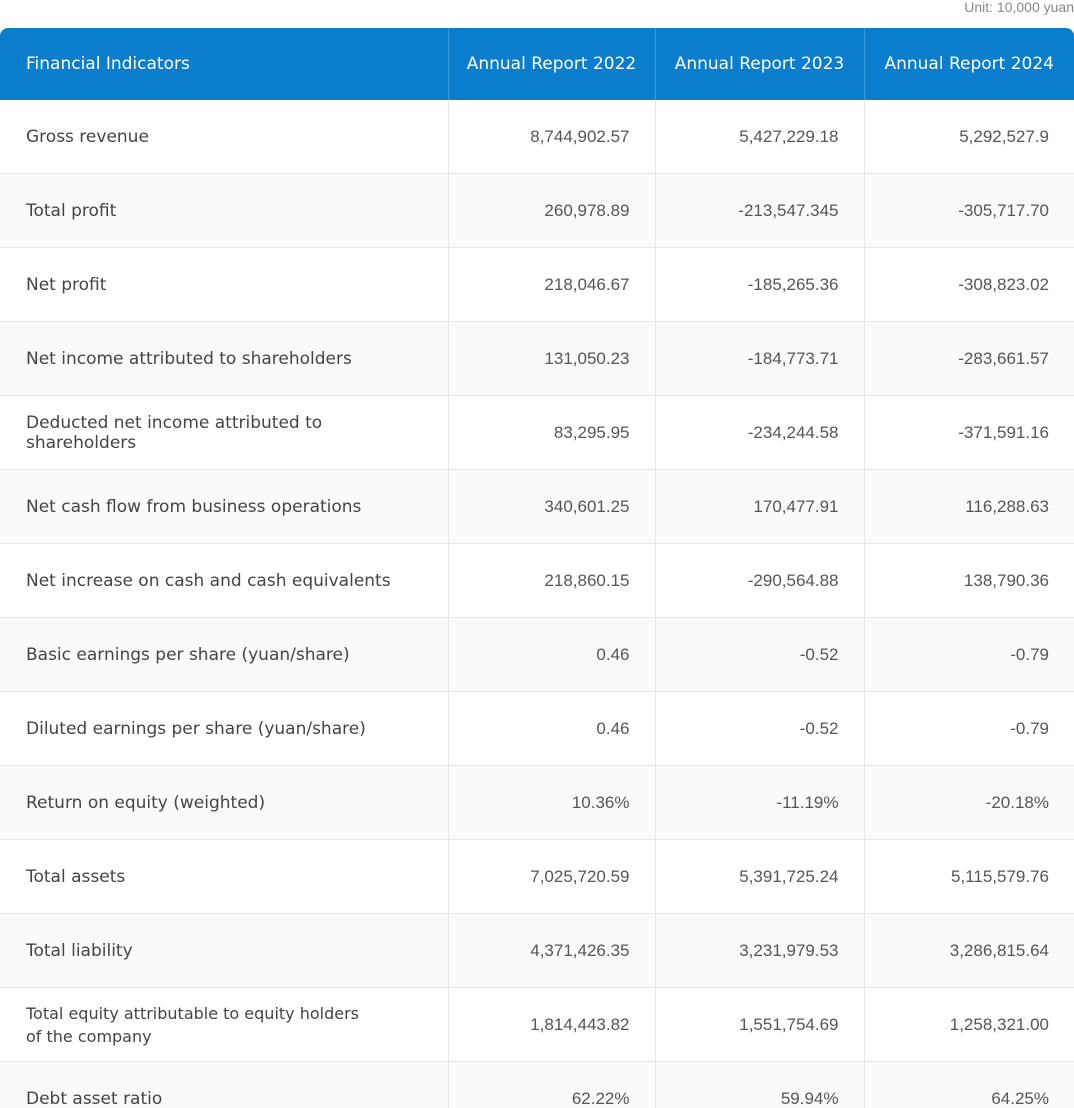  I want to click on indicator-cell: Total profit, so click(224, 210).